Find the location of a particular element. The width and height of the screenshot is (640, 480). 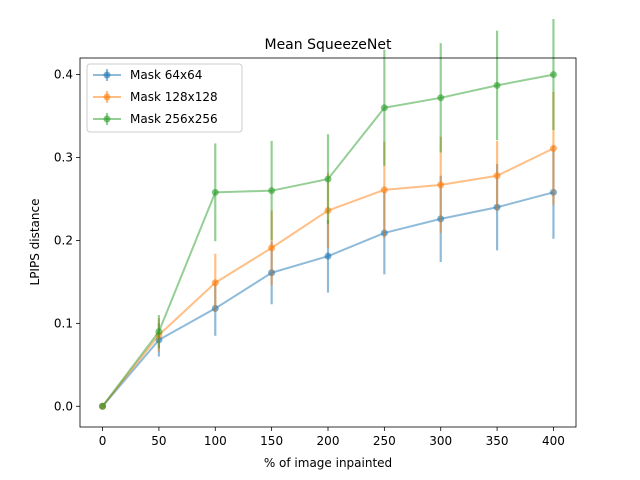

x-tick-label: 50 is located at coordinates (158, 441).